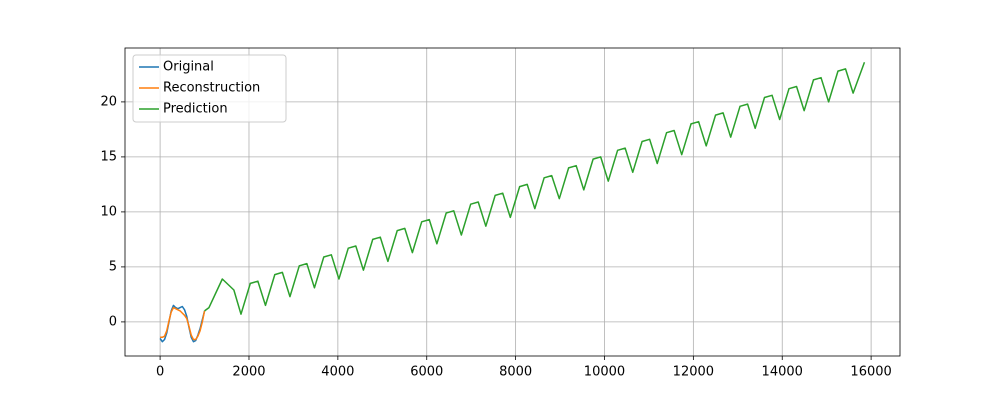 Image resolution: width=1000 pixels, height=400 pixels. I want to click on x-tick-label: 8000, so click(515, 372).